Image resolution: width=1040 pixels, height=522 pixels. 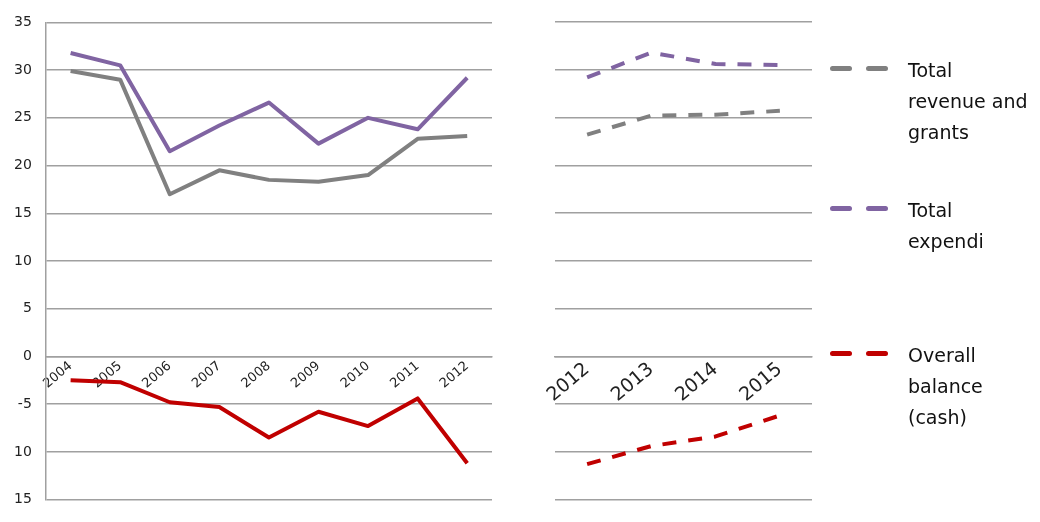 What do you see at coordinates (22, 164) in the screenshot?
I see `y-tick-label: 20` at bounding box center [22, 164].